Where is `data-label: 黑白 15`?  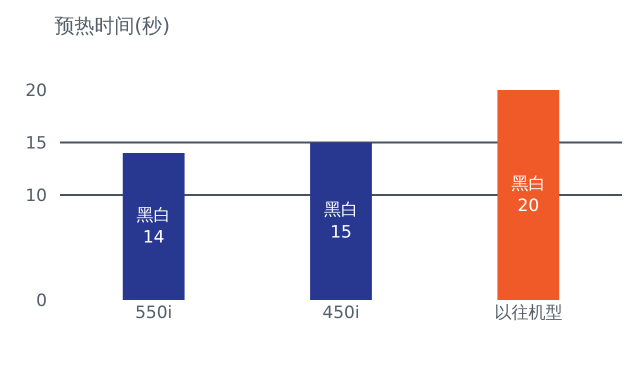 data-label: 黑白 15 is located at coordinates (341, 221).